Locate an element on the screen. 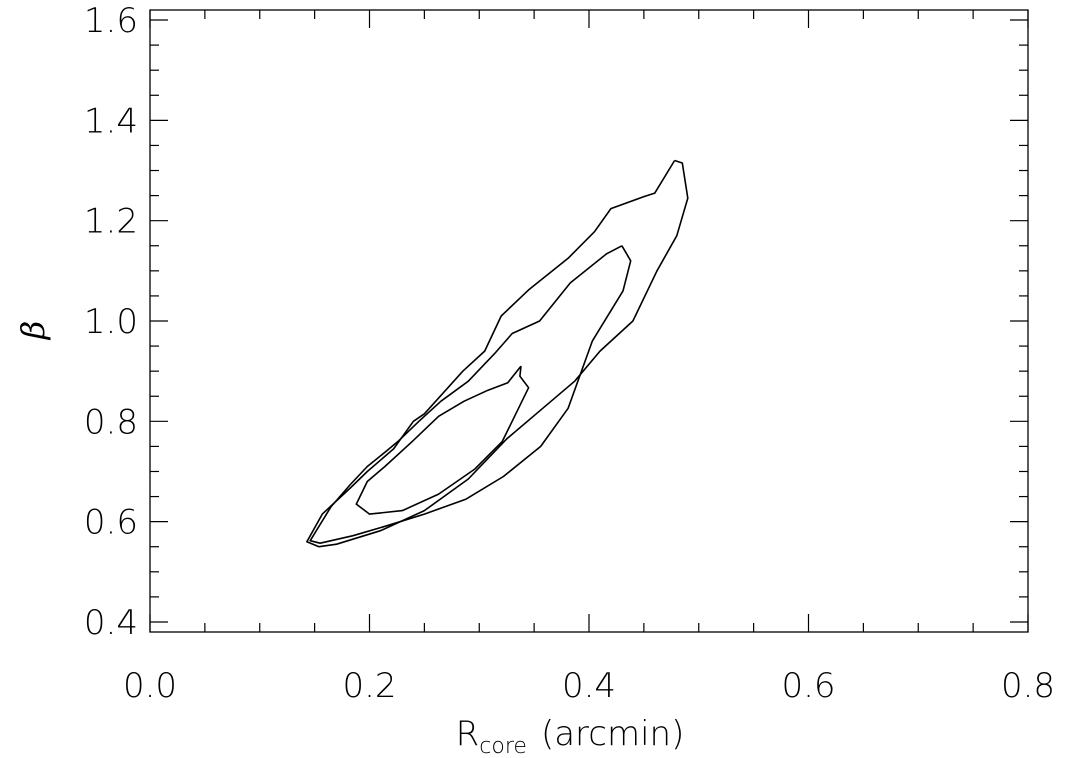 The image size is (1065, 758). y-axis-label: β is located at coordinates (33, 331).